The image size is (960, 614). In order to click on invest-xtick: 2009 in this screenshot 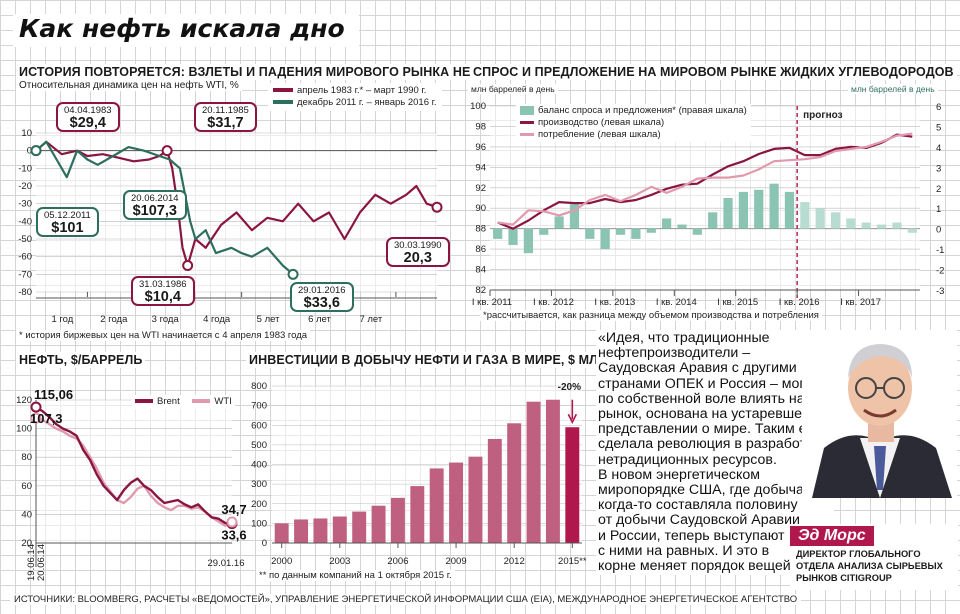, I will do `click(455, 561)`.